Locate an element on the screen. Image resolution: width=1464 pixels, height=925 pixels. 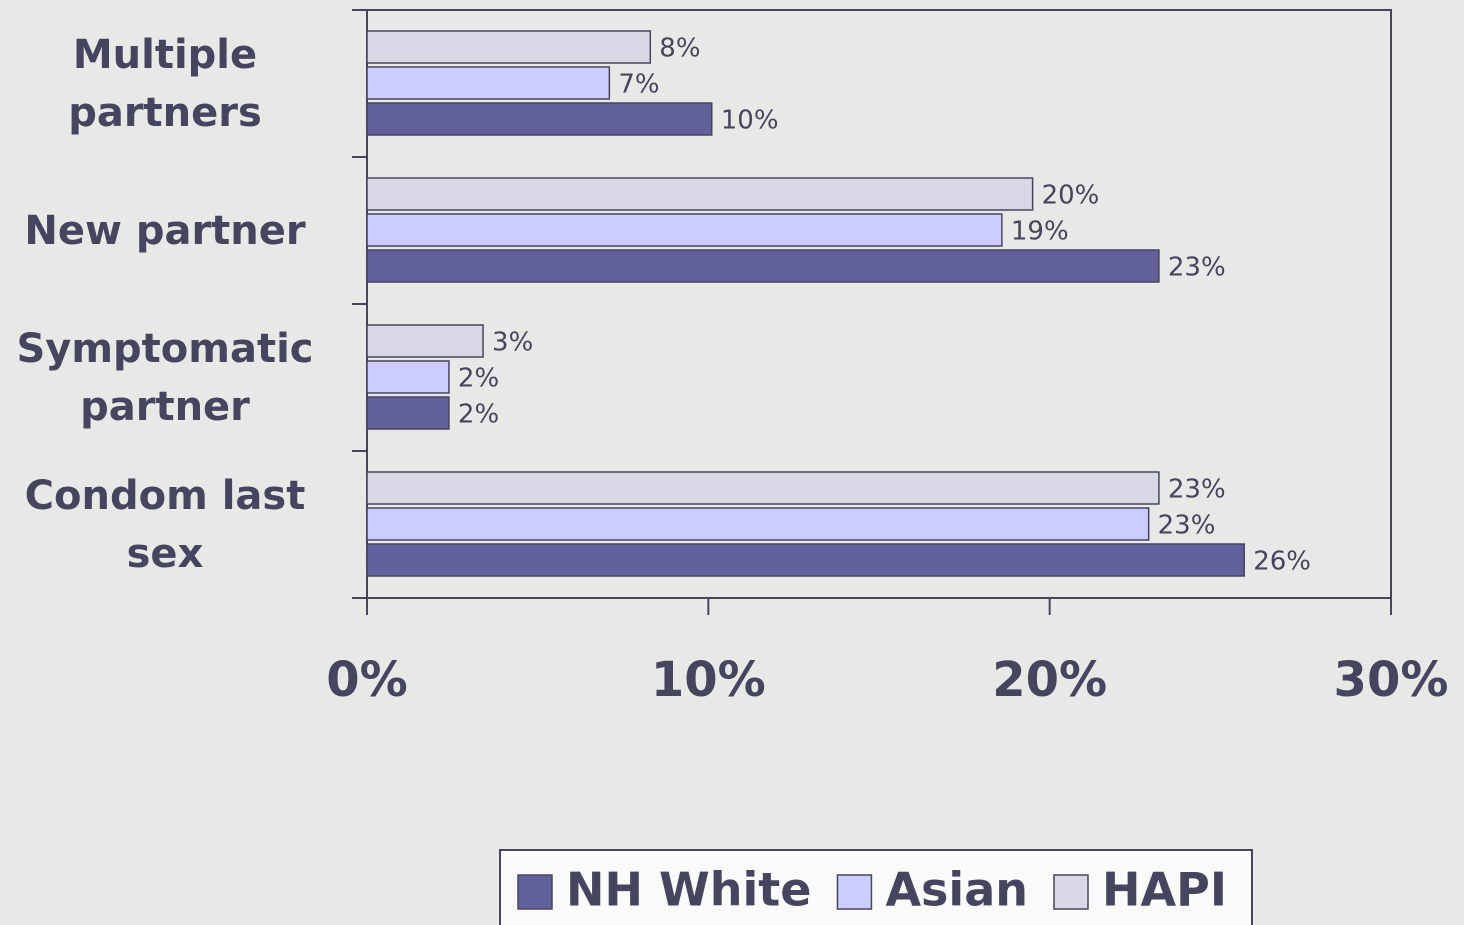
legend-label: HAPI is located at coordinates (1164, 890).